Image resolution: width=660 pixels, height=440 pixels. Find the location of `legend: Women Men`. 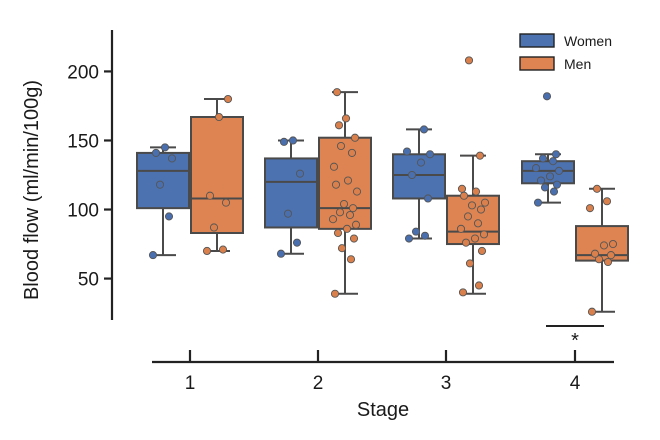

legend: Women Men is located at coordinates (565, 52).